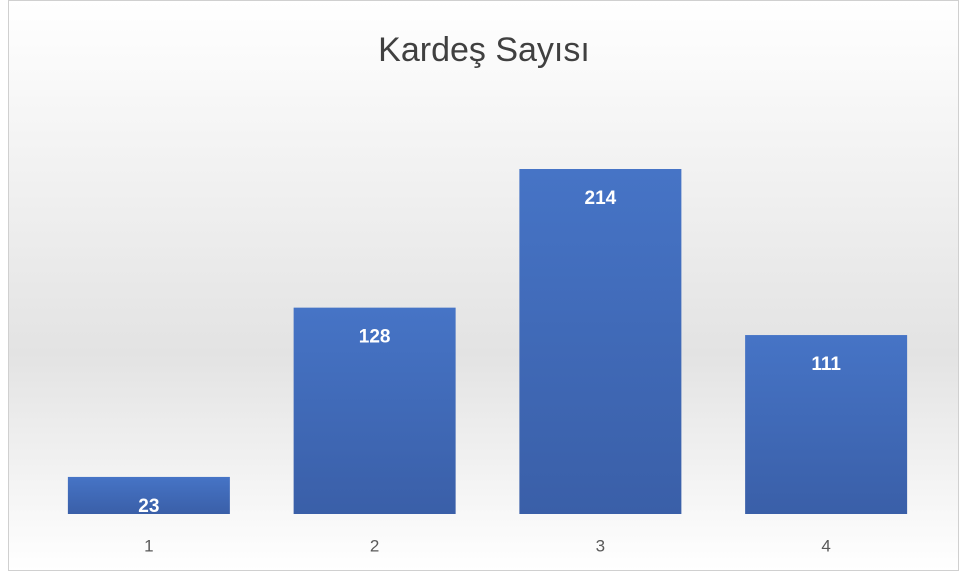  Describe the element at coordinates (601, 198) in the screenshot. I see `data-label: 214` at that location.